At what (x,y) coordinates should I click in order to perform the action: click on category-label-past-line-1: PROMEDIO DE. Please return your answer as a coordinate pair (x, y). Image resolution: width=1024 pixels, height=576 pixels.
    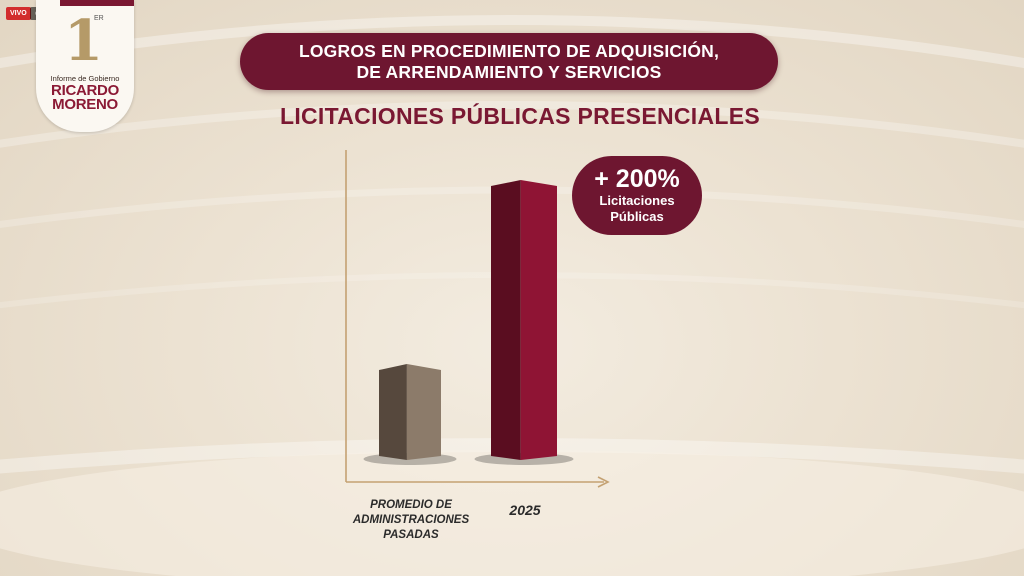
    Looking at the image, I should click on (411, 505).